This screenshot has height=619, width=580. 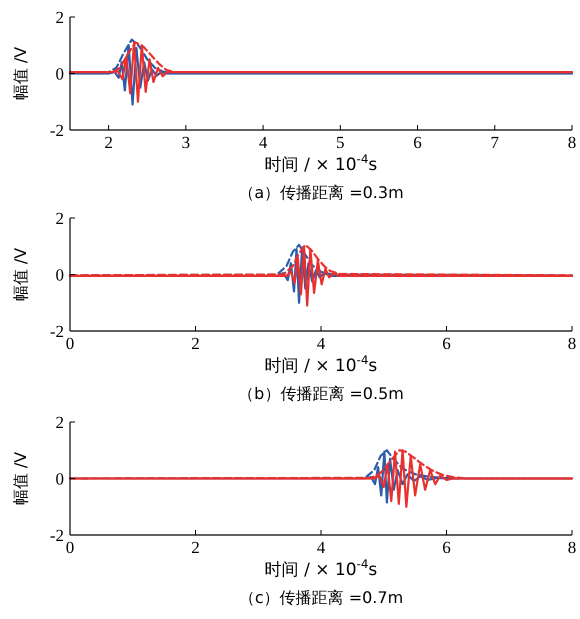 What do you see at coordinates (321, 597) in the screenshot?
I see `text: （c）传播距离 =0.7m` at bounding box center [321, 597].